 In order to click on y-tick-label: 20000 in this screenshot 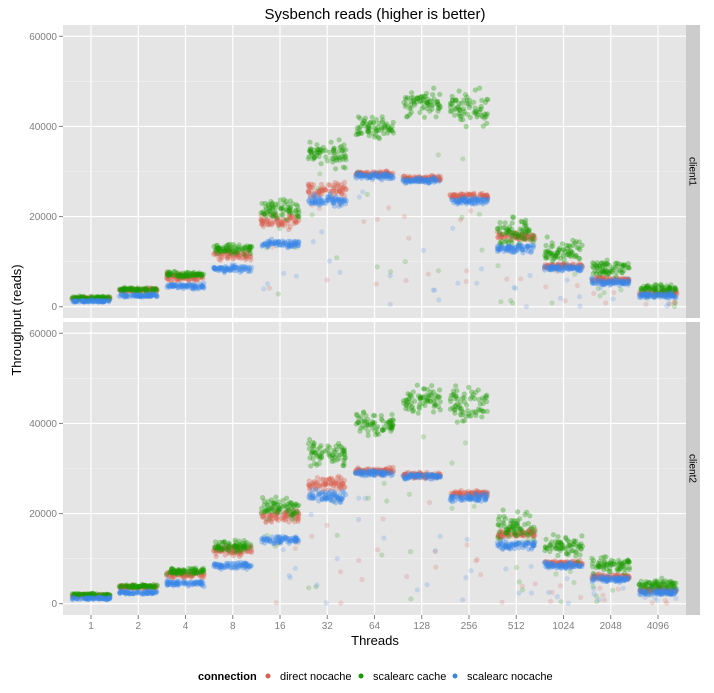, I will do `click(43, 514)`.